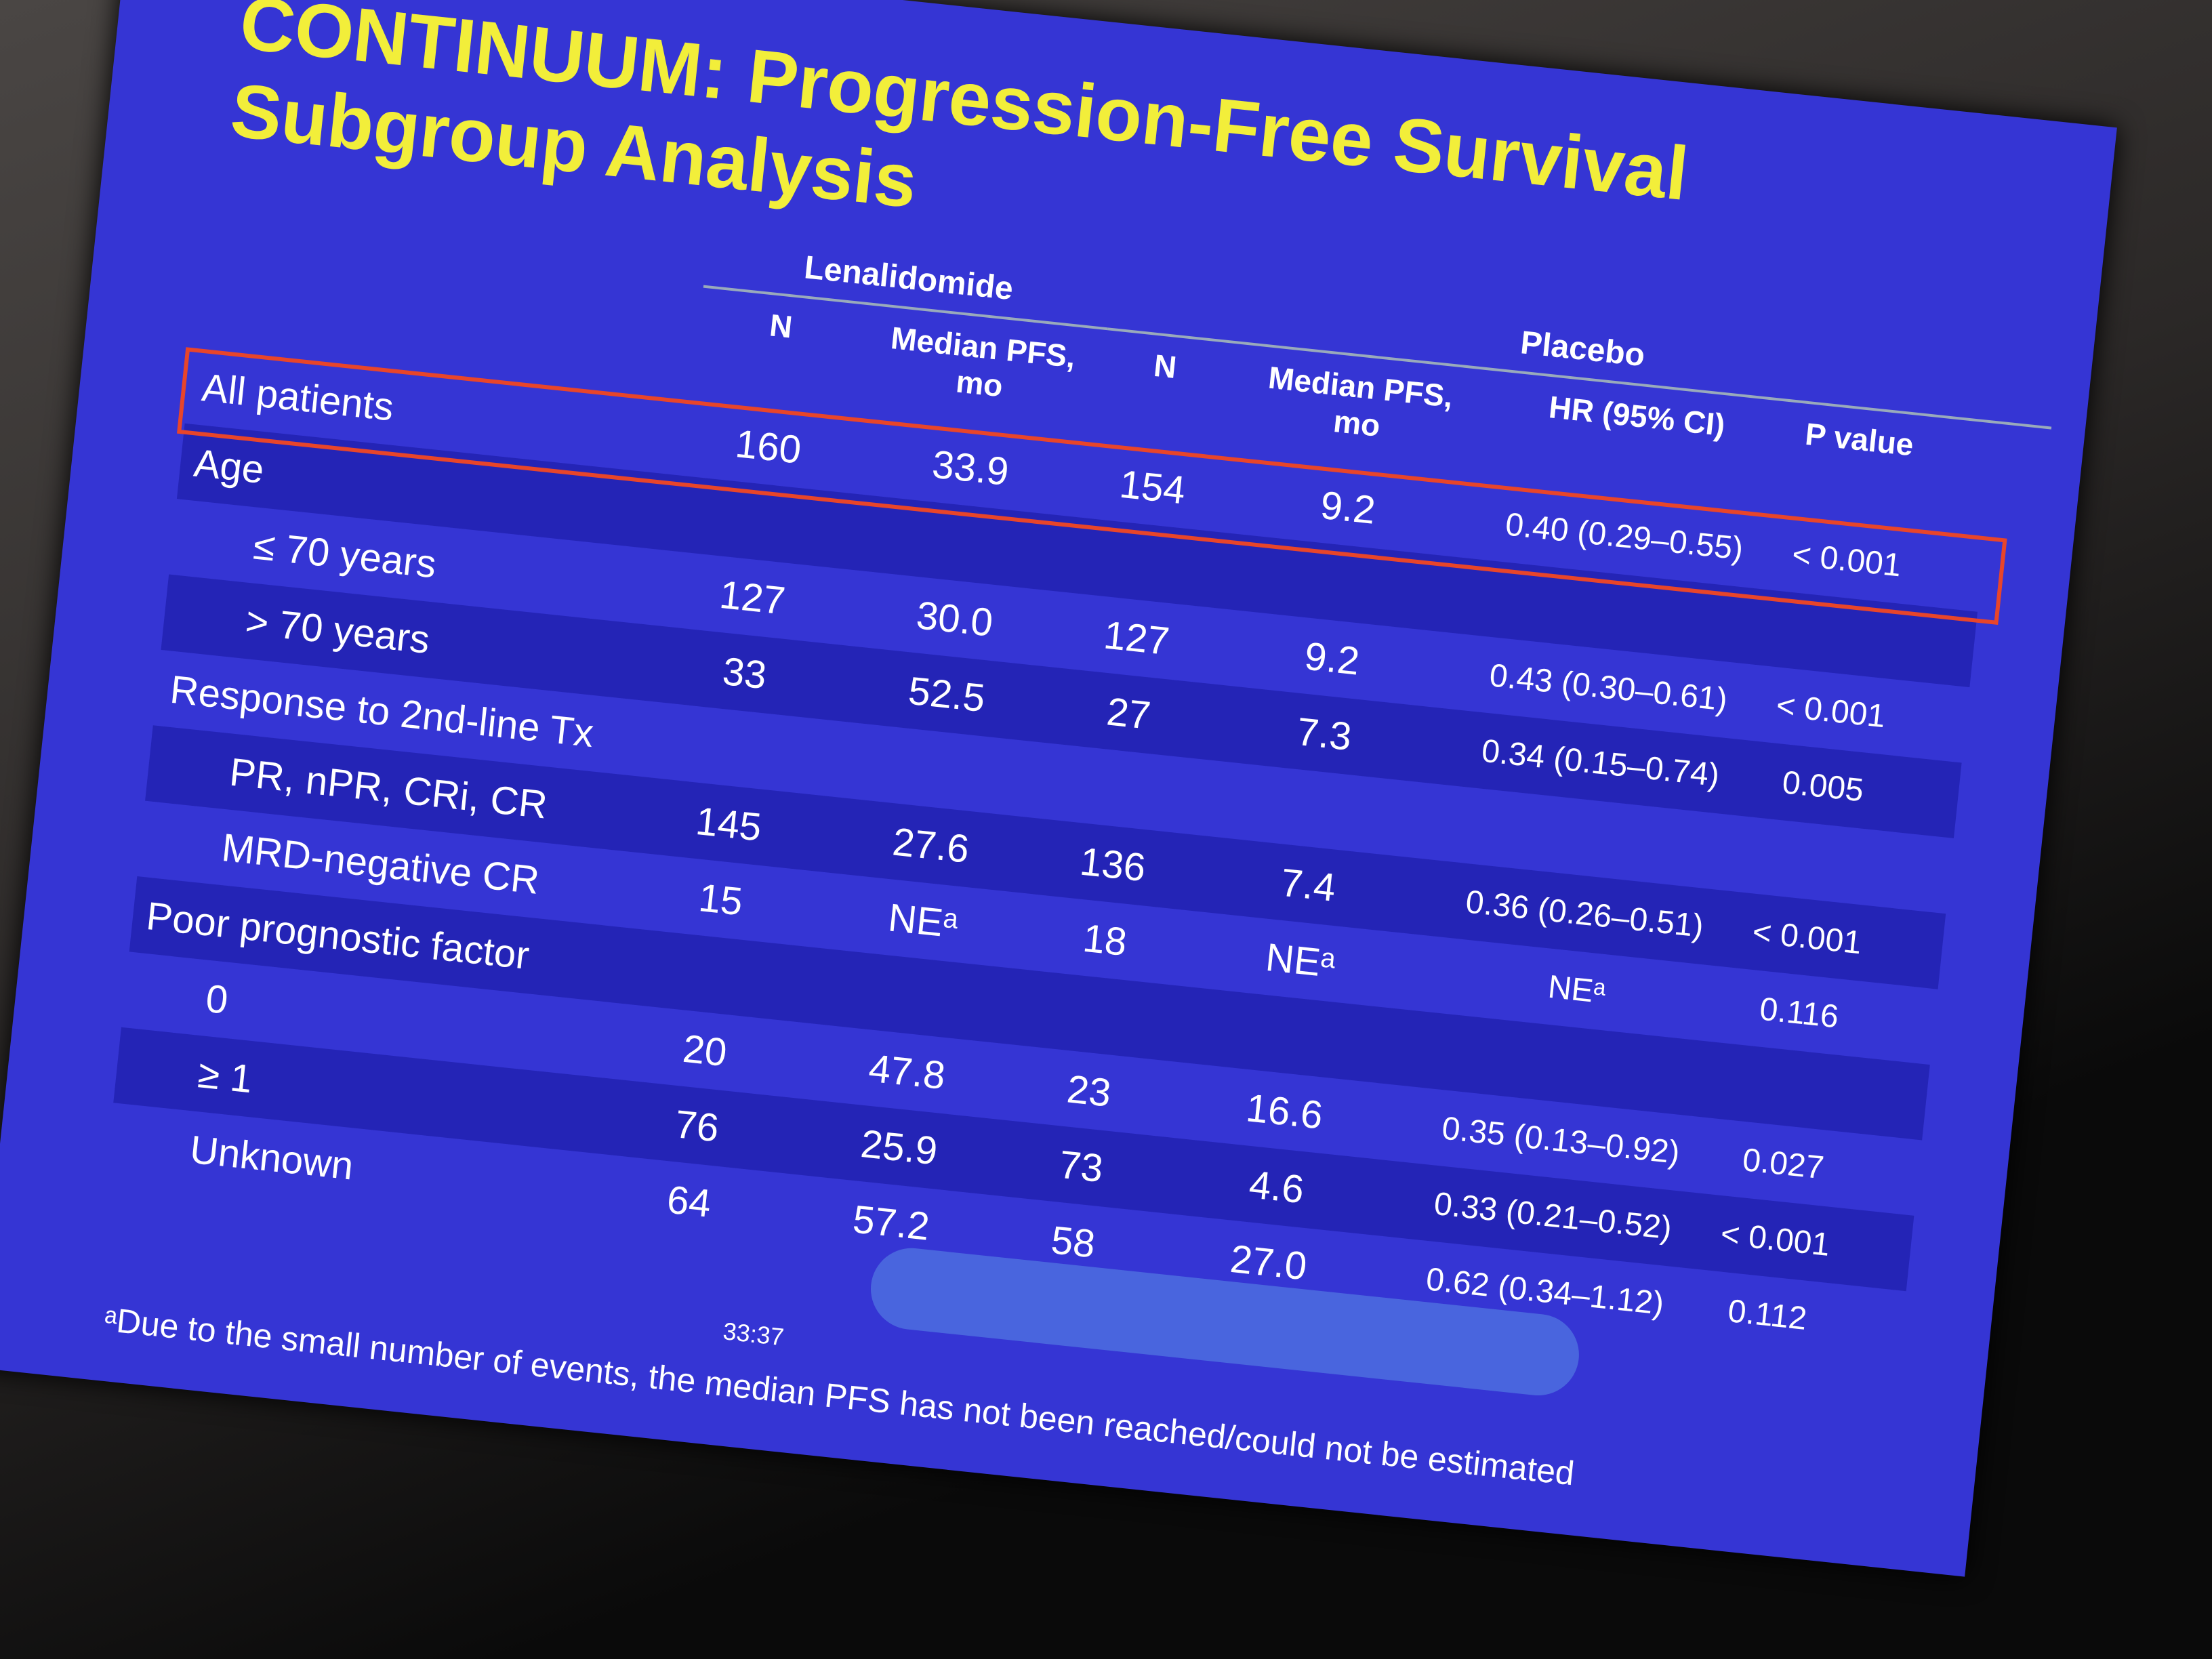  Describe the element at coordinates (1277, 1187) in the screenshot. I see `cell: 4.6` at that location.